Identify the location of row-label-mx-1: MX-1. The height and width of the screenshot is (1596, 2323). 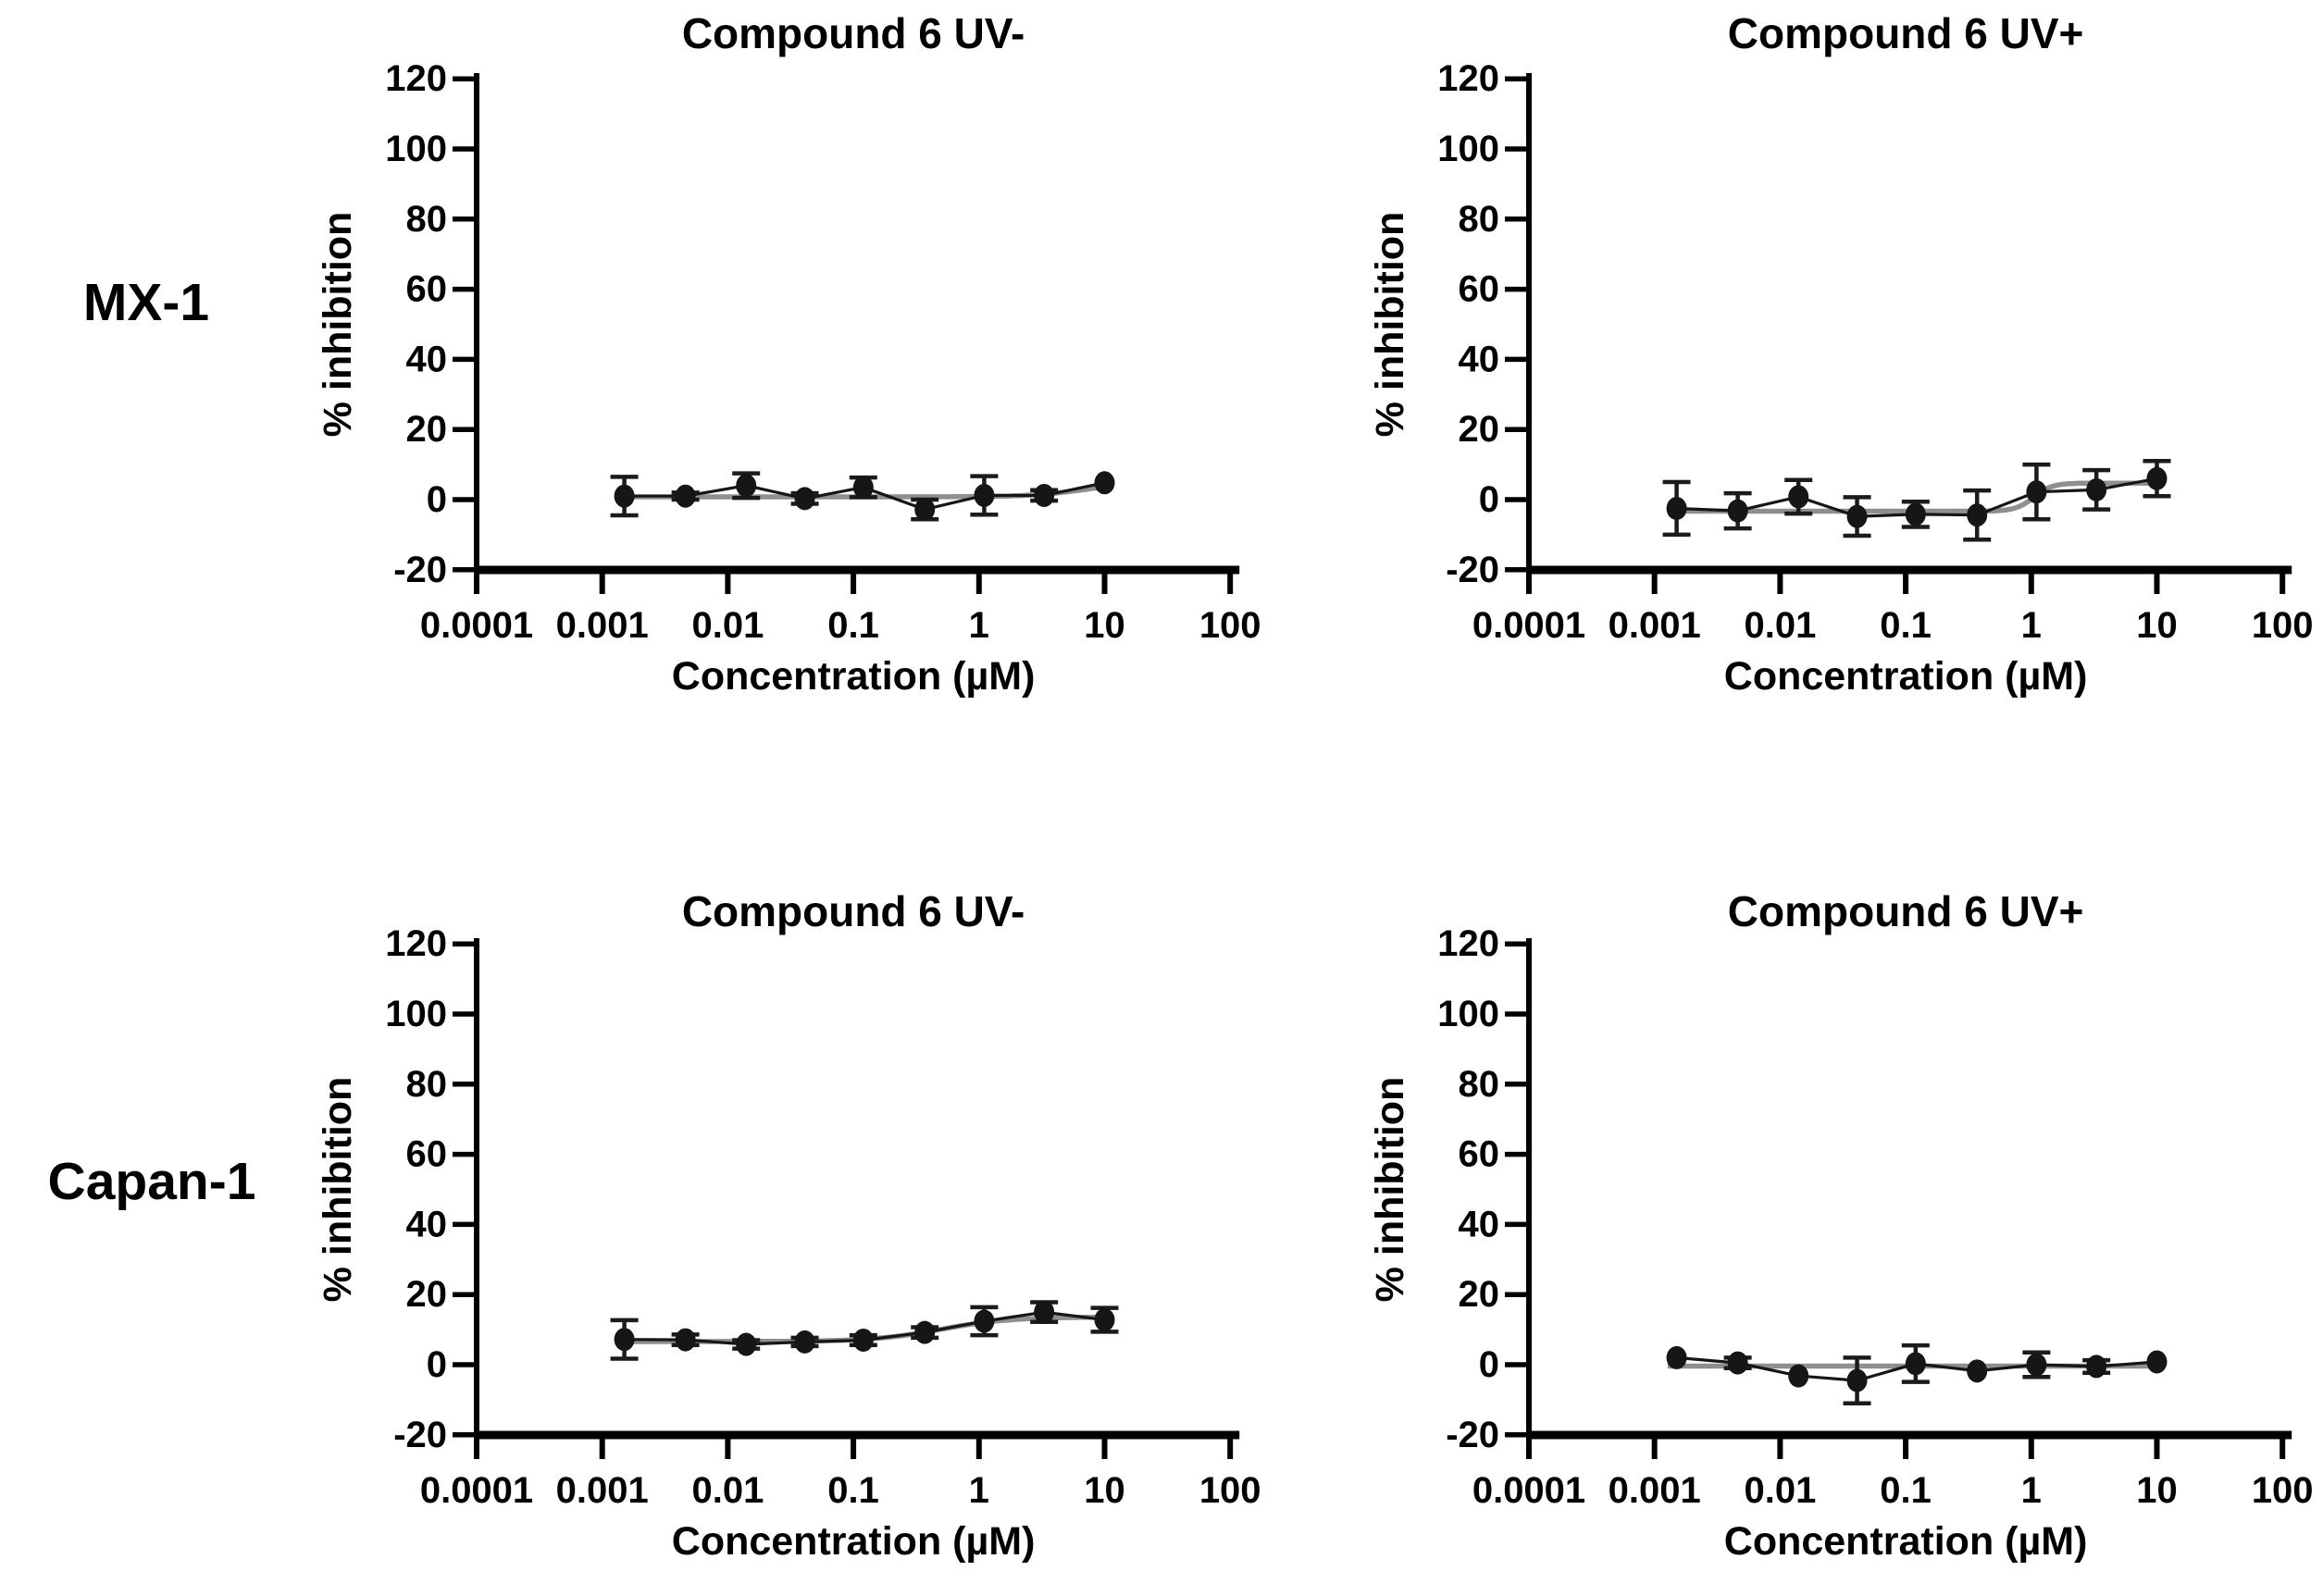
(146, 302).